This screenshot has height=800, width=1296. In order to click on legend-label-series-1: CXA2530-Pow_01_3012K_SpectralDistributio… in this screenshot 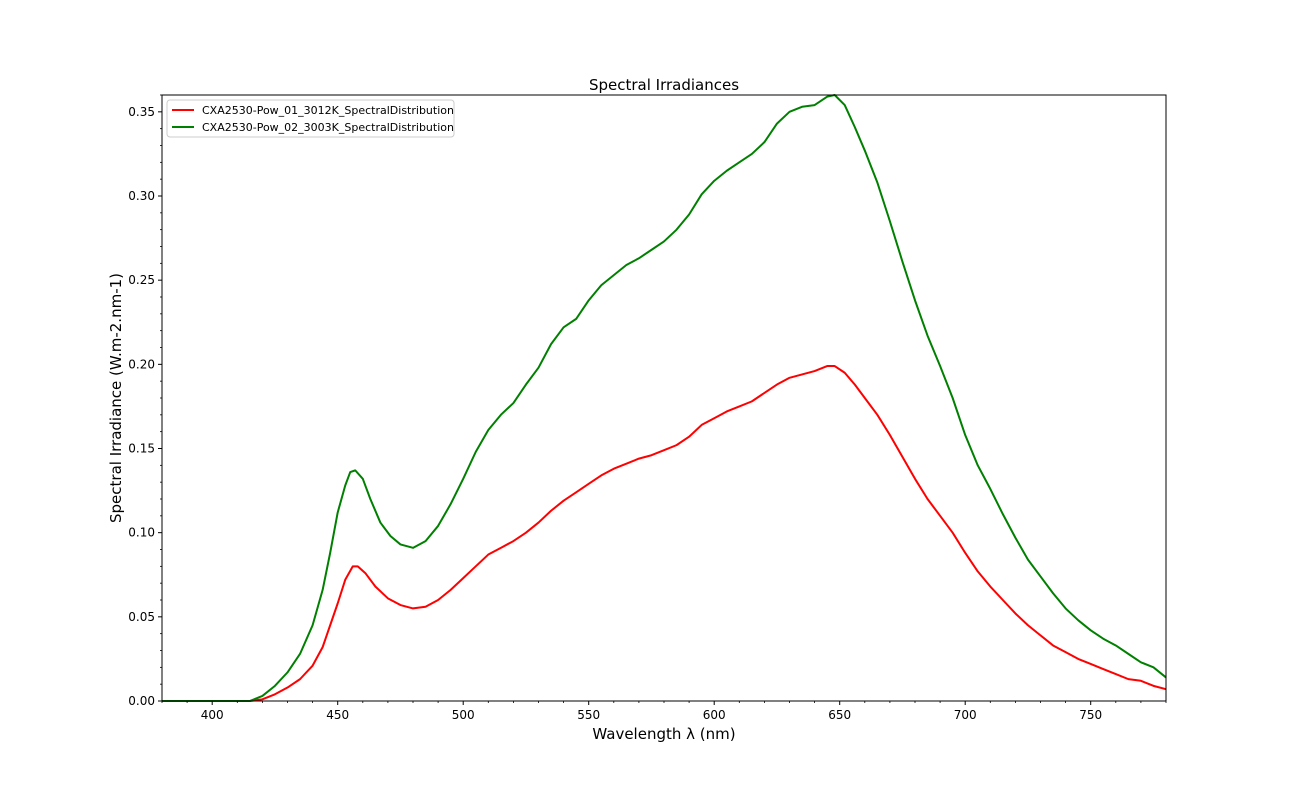, I will do `click(328, 110)`.